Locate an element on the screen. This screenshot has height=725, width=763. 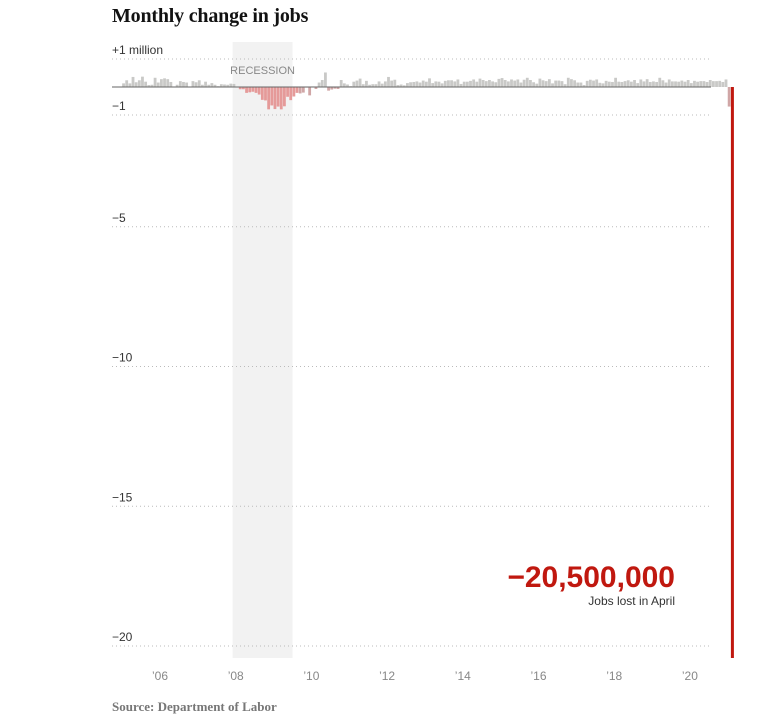
source-note: Source: Department of Labor is located at coordinates (194, 706).